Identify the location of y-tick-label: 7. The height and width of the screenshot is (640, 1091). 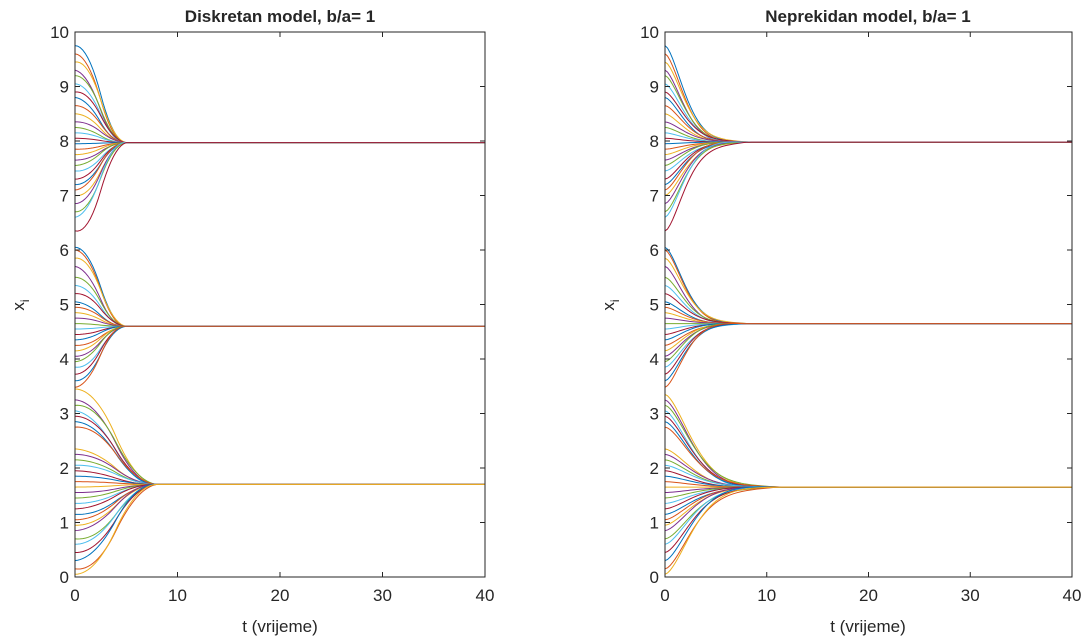
(654, 196).